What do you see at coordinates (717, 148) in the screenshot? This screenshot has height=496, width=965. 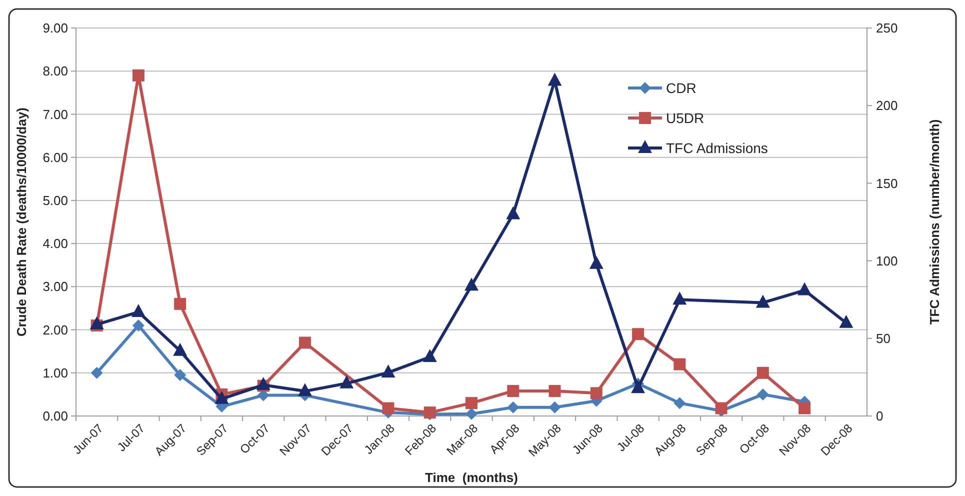 I see `legend-label: TFC Admissions` at bounding box center [717, 148].